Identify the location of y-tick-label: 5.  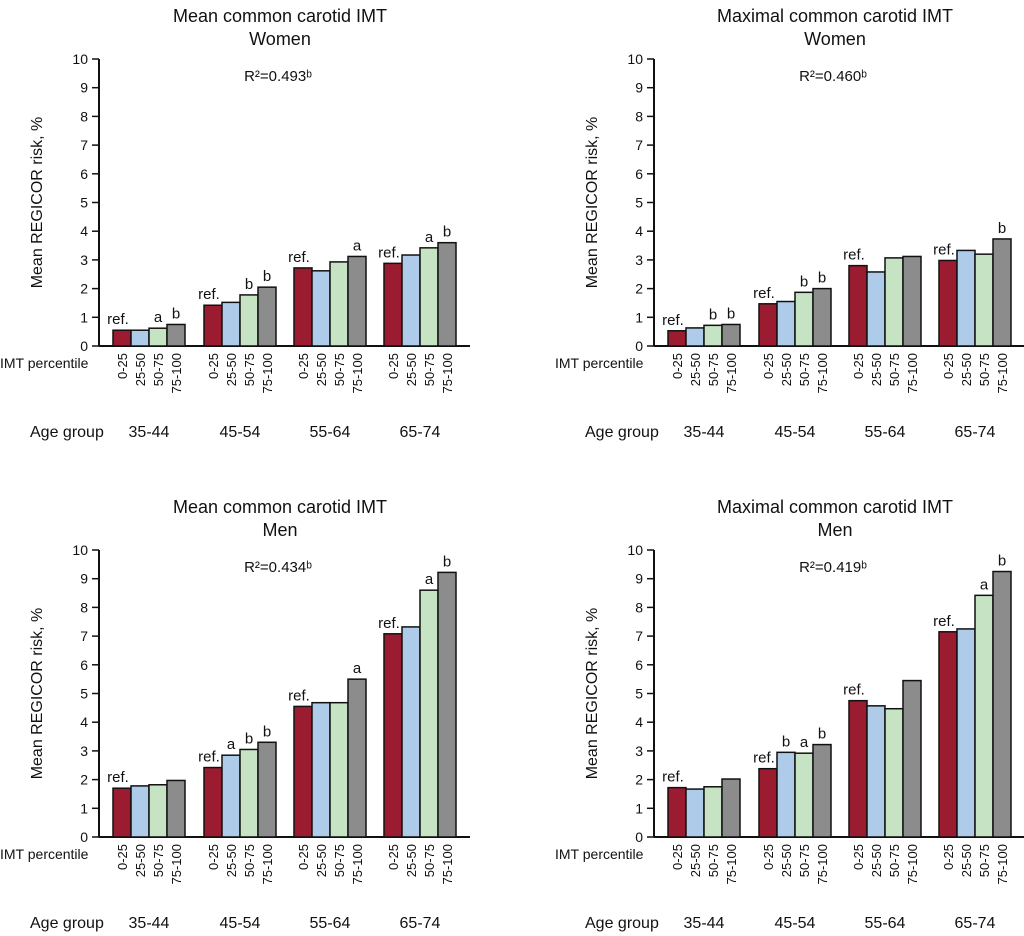
(639, 694).